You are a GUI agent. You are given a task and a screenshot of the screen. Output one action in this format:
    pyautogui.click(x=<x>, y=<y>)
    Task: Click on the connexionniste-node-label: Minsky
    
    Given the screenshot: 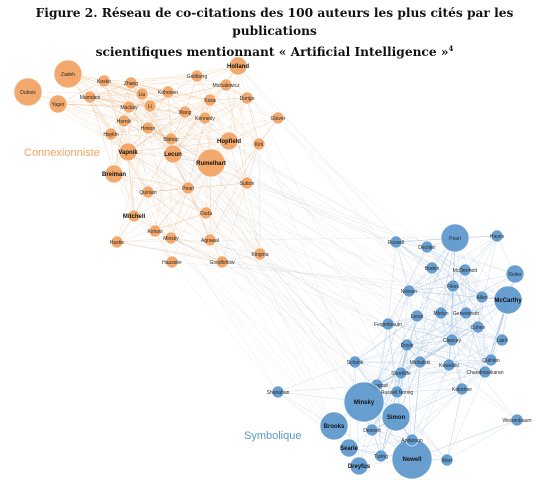 What is the action you would take?
    pyautogui.click(x=171, y=239)
    